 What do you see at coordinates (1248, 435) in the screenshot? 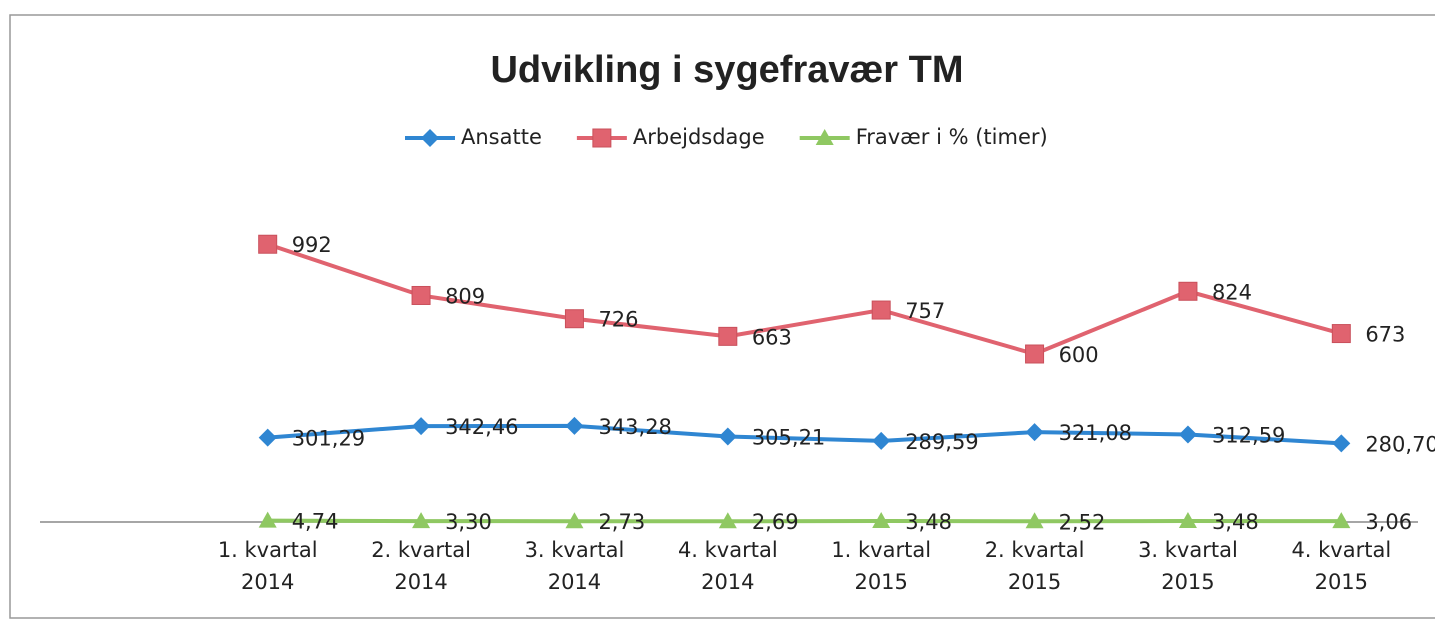
I see `data-label: 312,59` at bounding box center [1248, 435].